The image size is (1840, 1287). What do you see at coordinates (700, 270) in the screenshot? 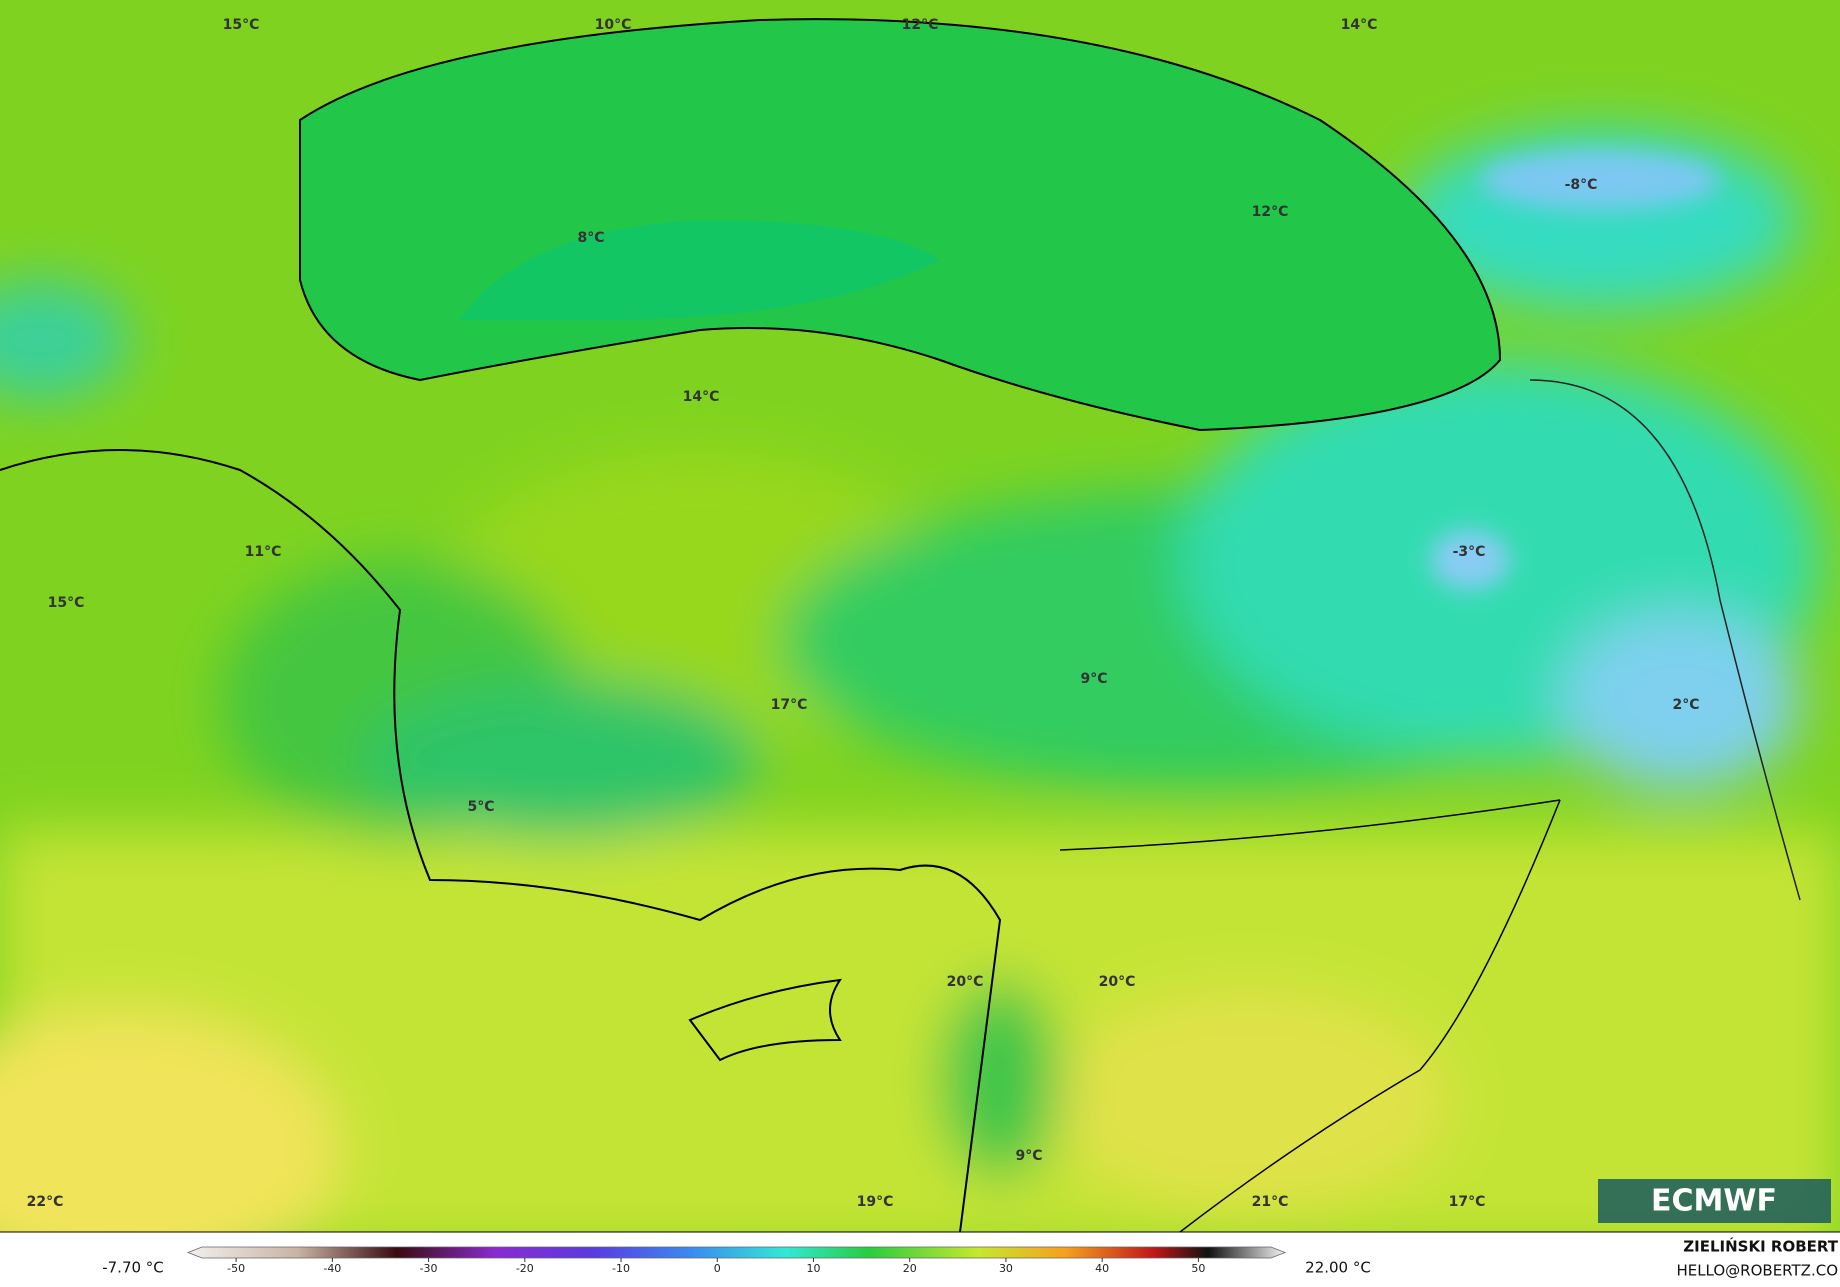
I see `sea-cold-zone` at bounding box center [700, 270].